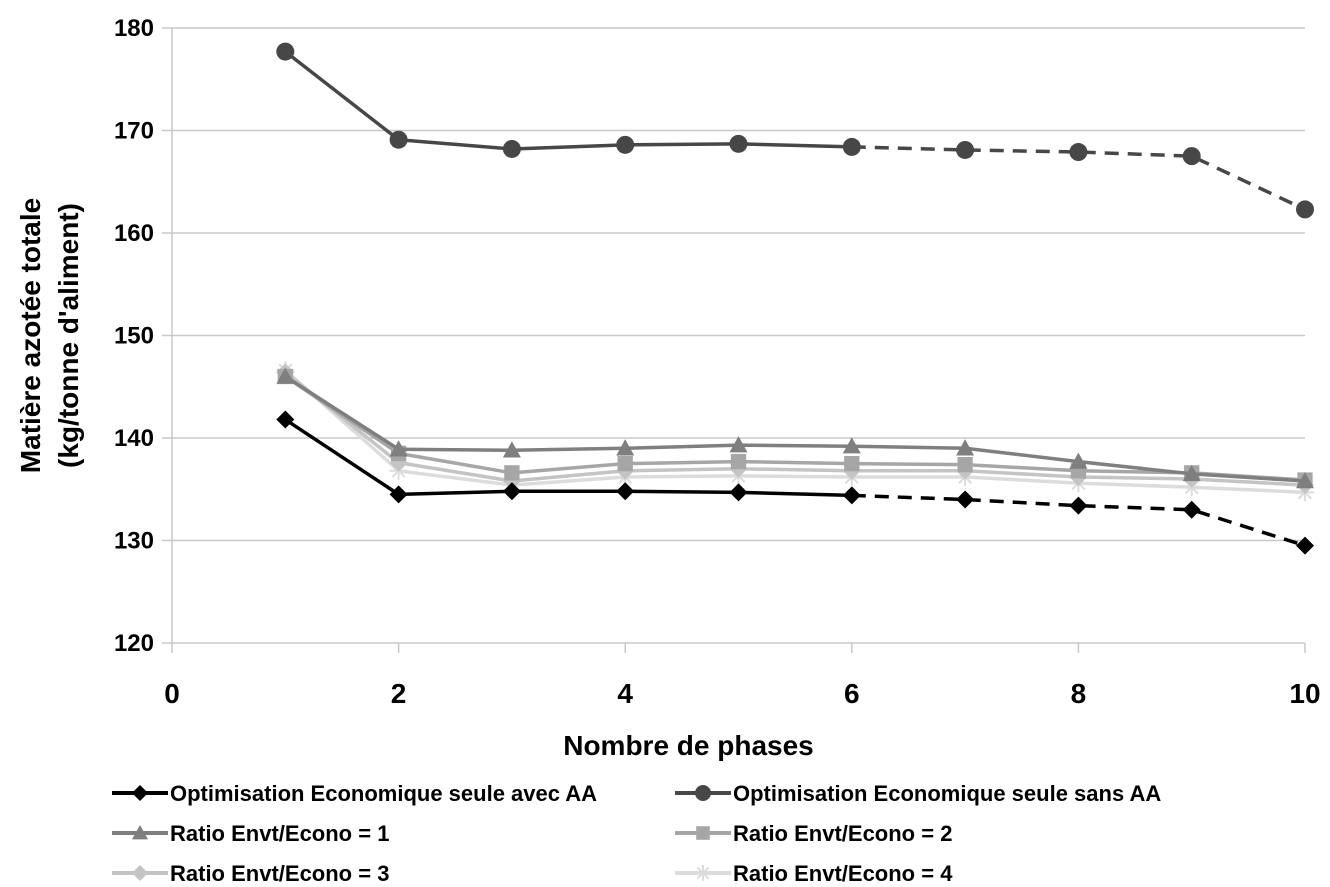 The image size is (1330, 887). Describe the element at coordinates (279, 873) in the screenshot. I see `legend-label: Ratio Envt/Econo = 3` at that location.